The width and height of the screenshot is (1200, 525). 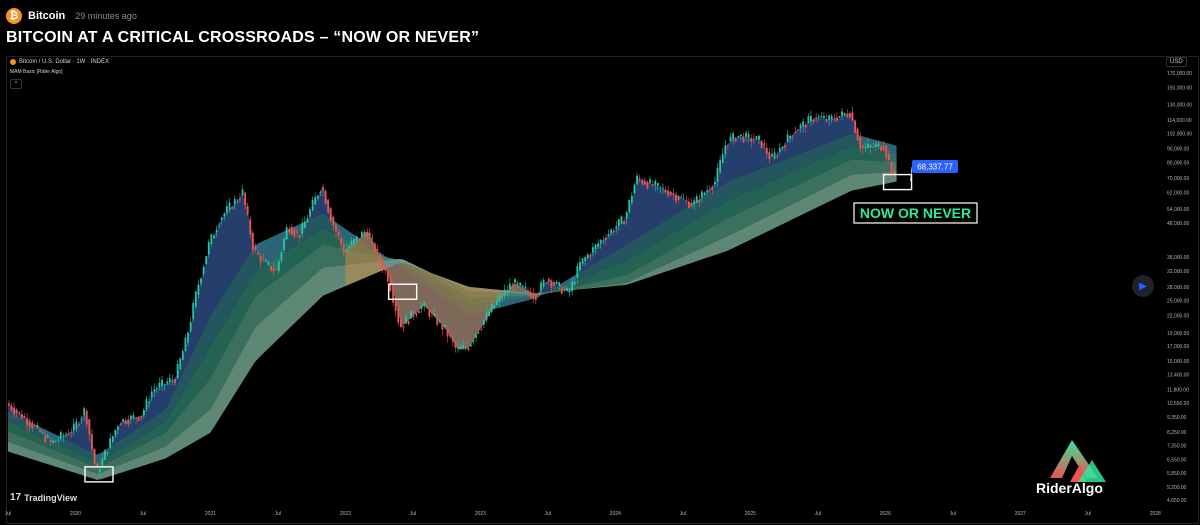 What do you see at coordinates (59, 62) in the screenshot?
I see `symbol-legend: Bitcoin / U.S. Dollar · 1W · INDEX` at bounding box center [59, 62].